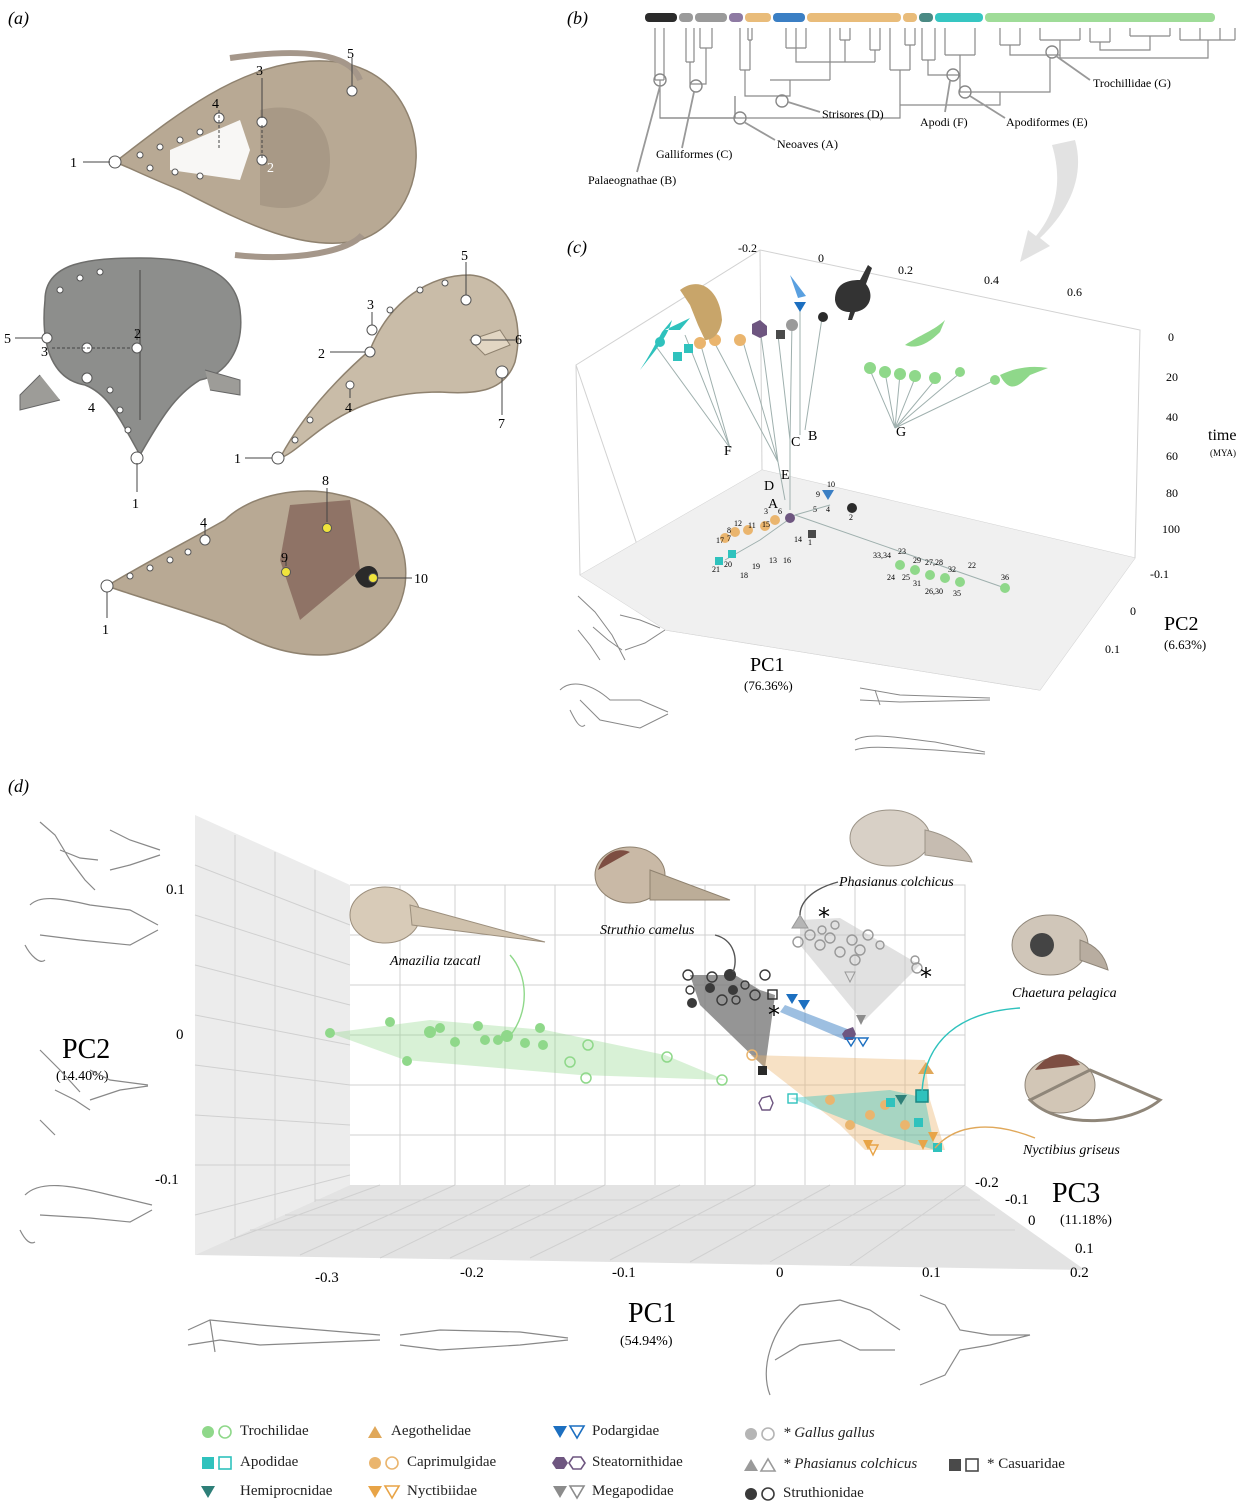  Describe the element at coordinates (991, 280) in the screenshot. I see `svg-text: 0.4` at that location.